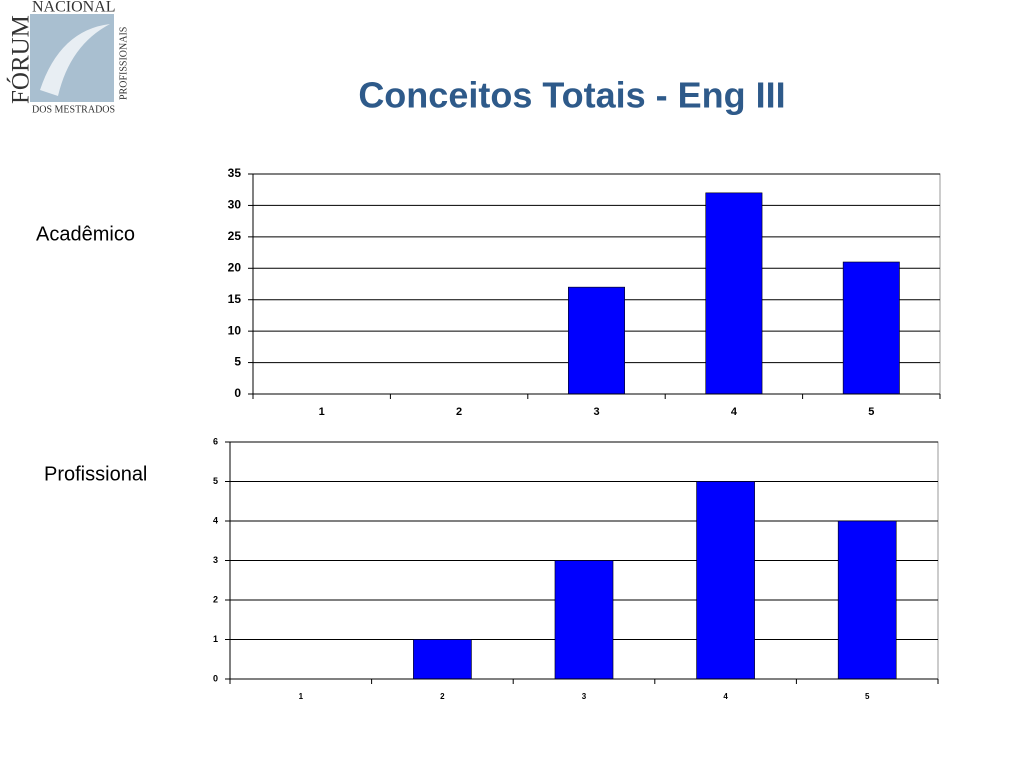  I want to click on y-tick-label: 6, so click(215, 441).